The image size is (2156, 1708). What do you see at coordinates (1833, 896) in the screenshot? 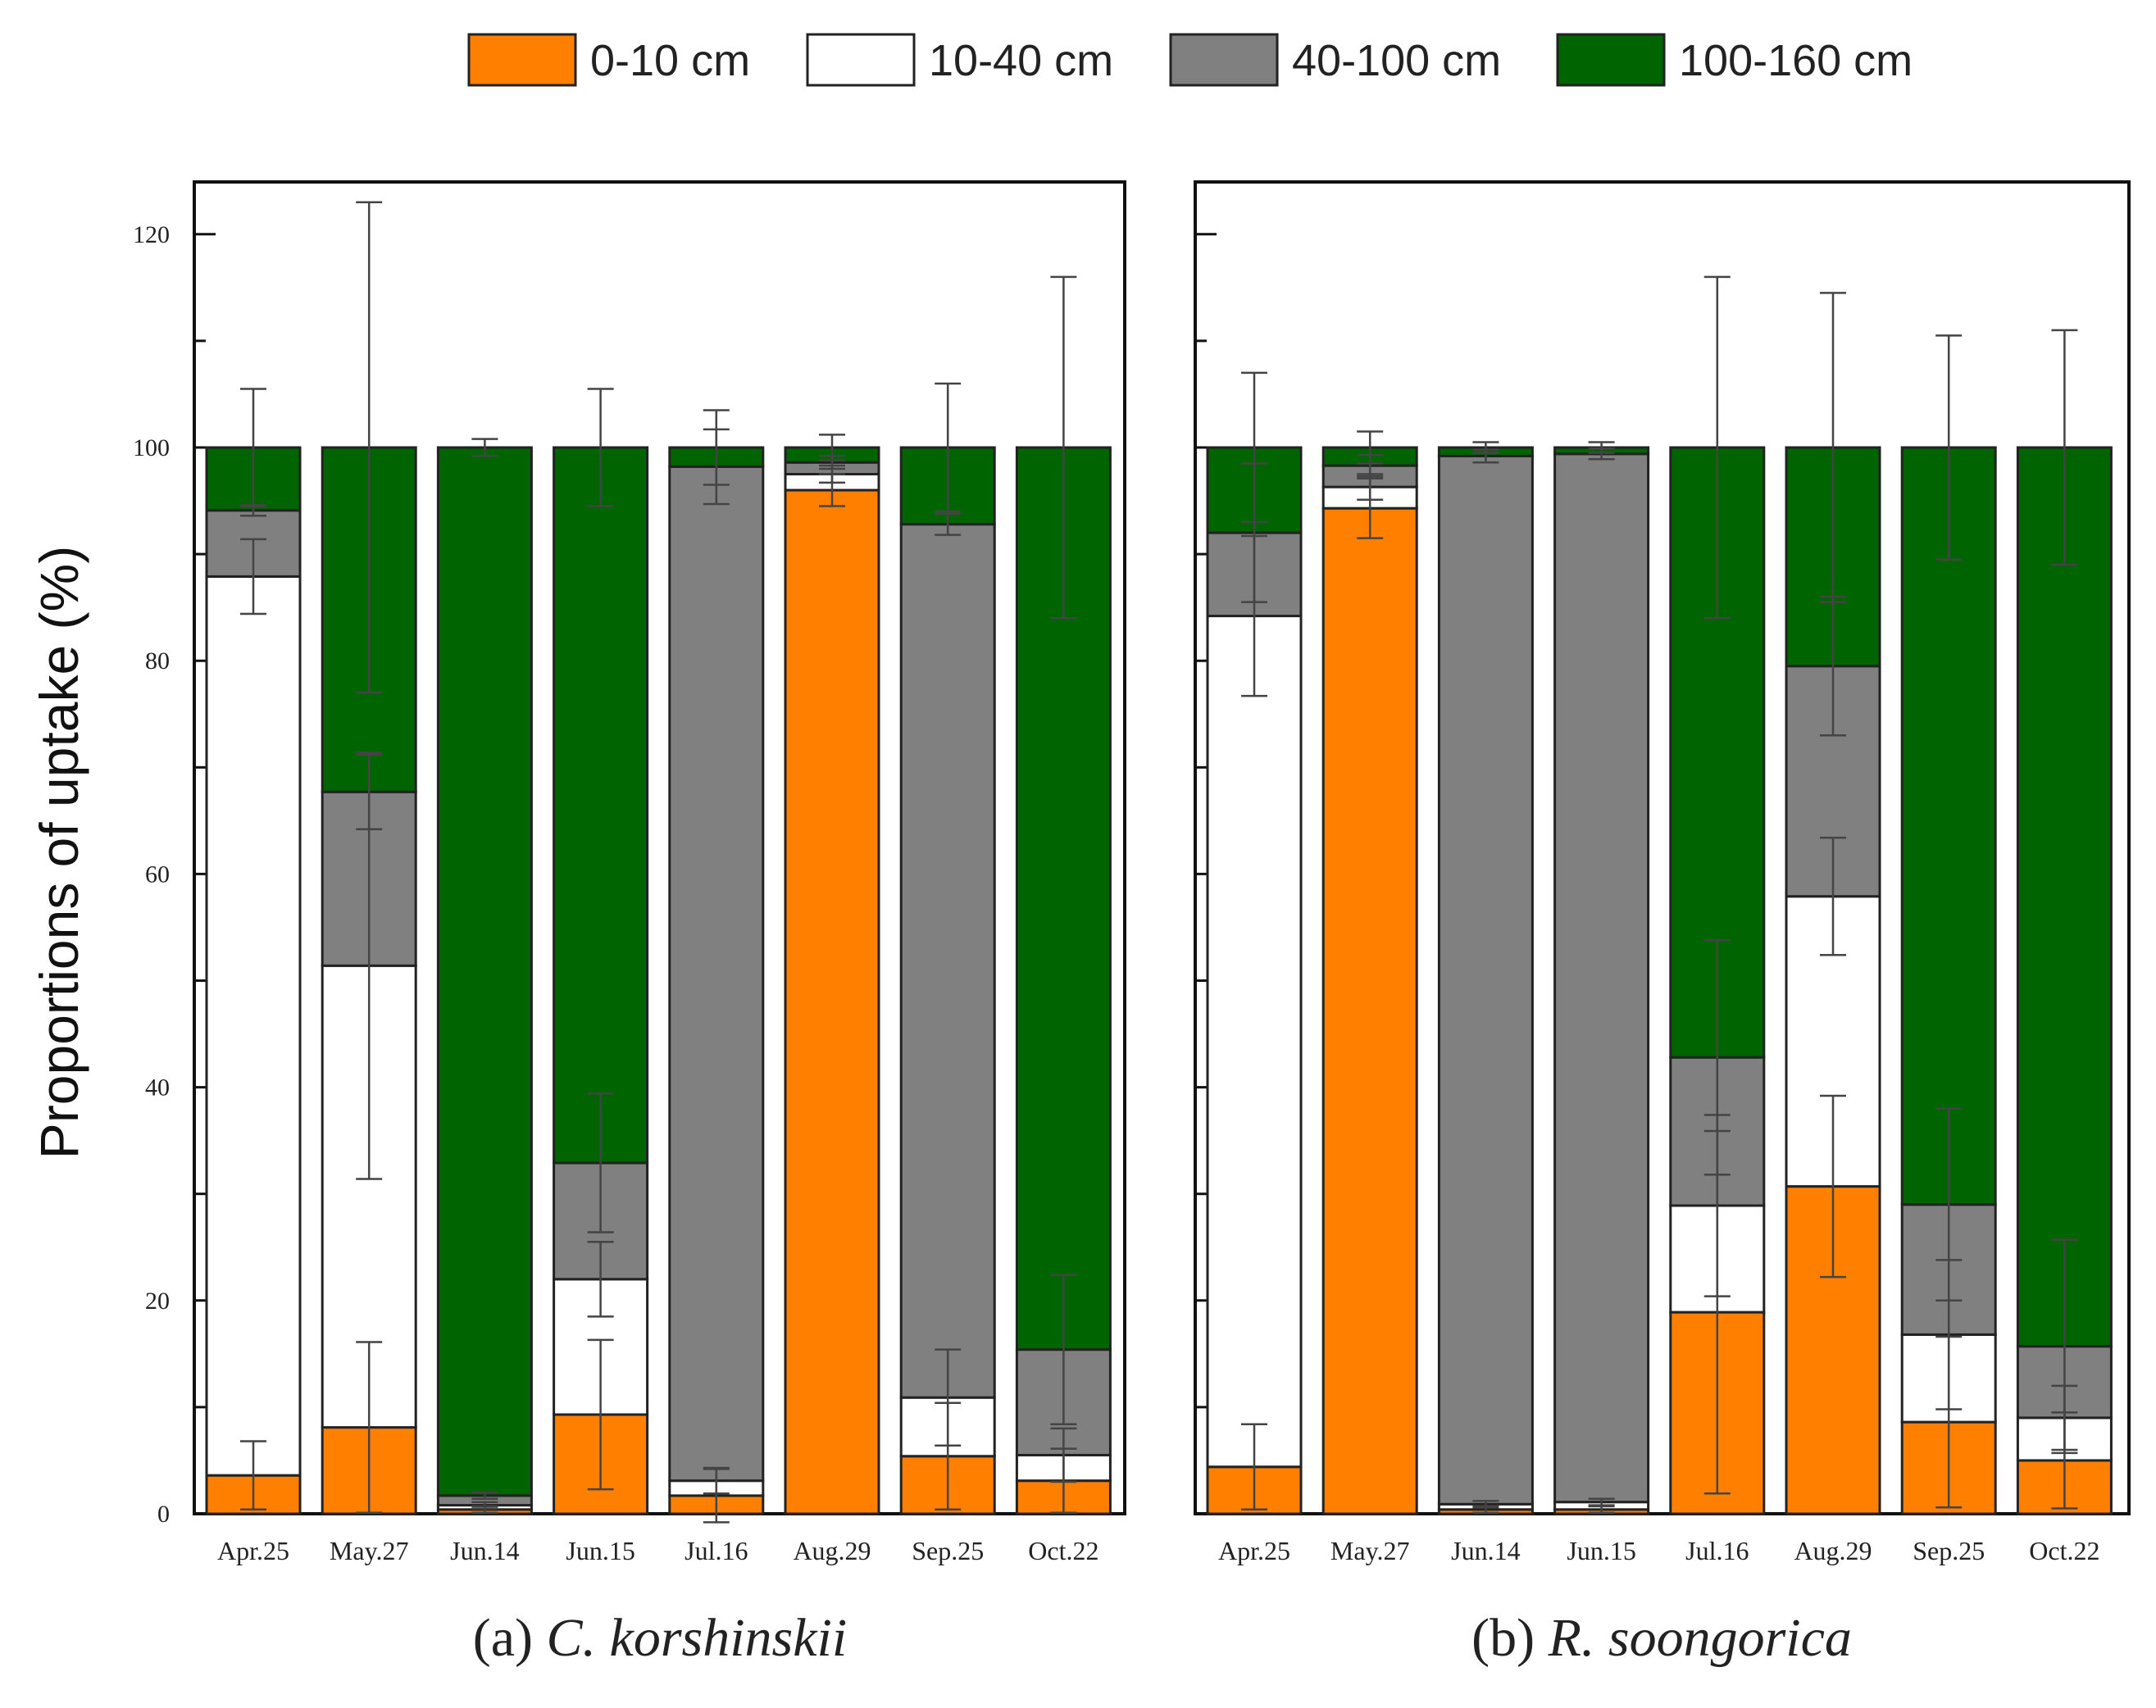
I see `error-bar-aug-29-10-40-cm` at bounding box center [1833, 896].